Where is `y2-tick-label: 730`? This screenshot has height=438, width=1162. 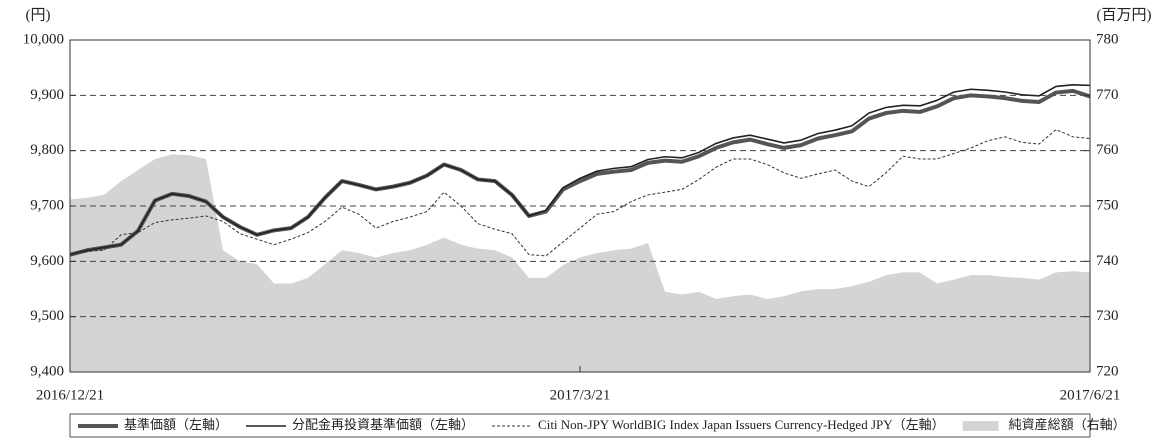
y2-tick-label: 730 is located at coordinates (1107, 316).